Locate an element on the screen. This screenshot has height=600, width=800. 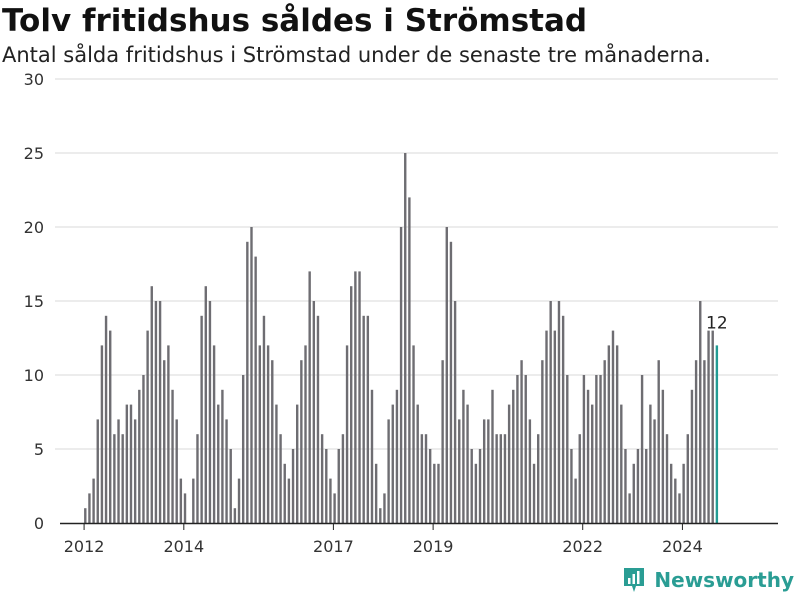
x-tick-label: 2019 is located at coordinates (433, 546).